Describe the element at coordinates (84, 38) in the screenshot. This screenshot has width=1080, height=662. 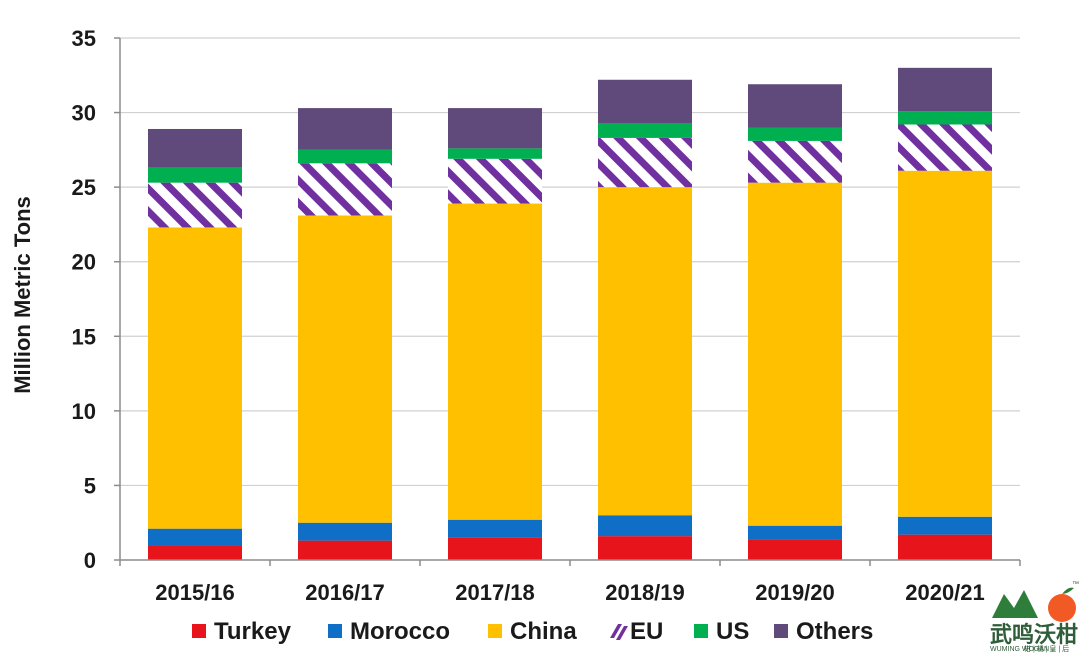
I see `y-tick-label: 35` at that location.